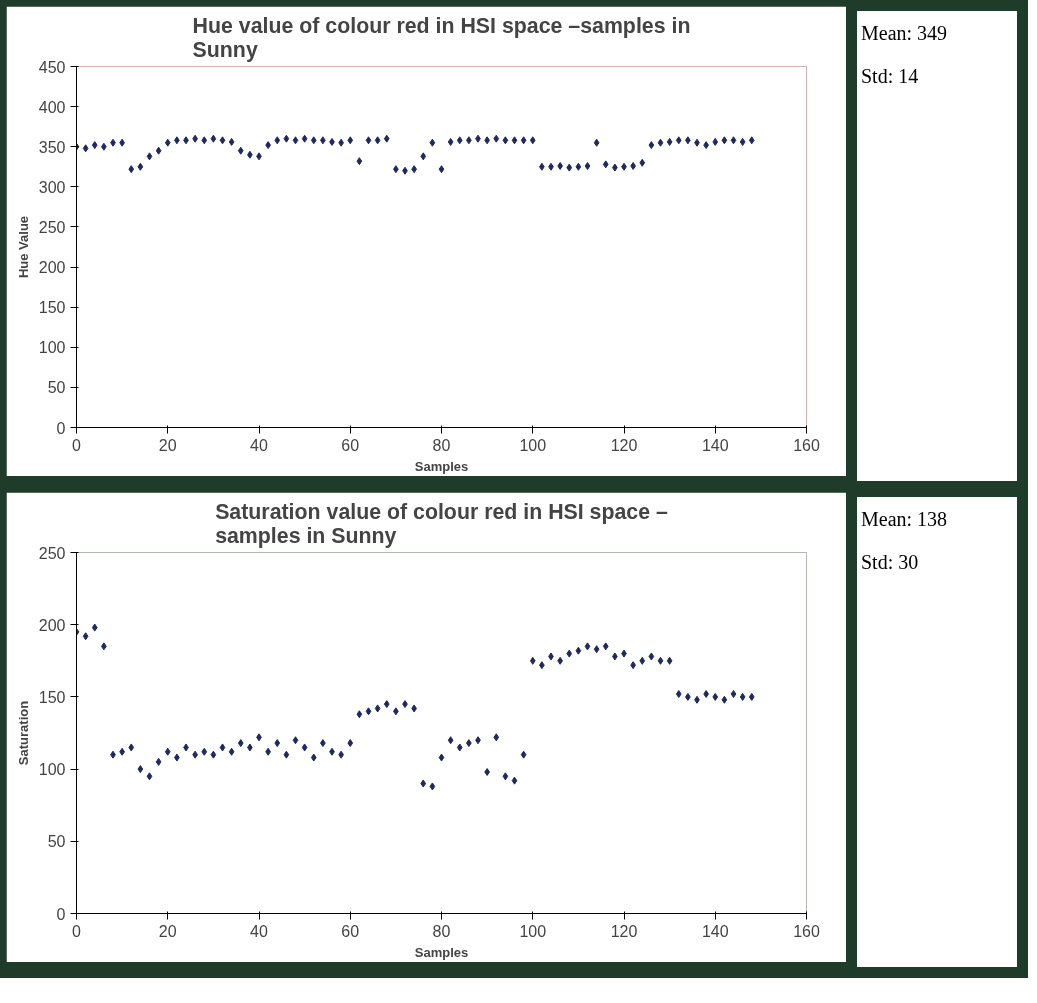  I want to click on text: Mean: 138, so click(904, 519).